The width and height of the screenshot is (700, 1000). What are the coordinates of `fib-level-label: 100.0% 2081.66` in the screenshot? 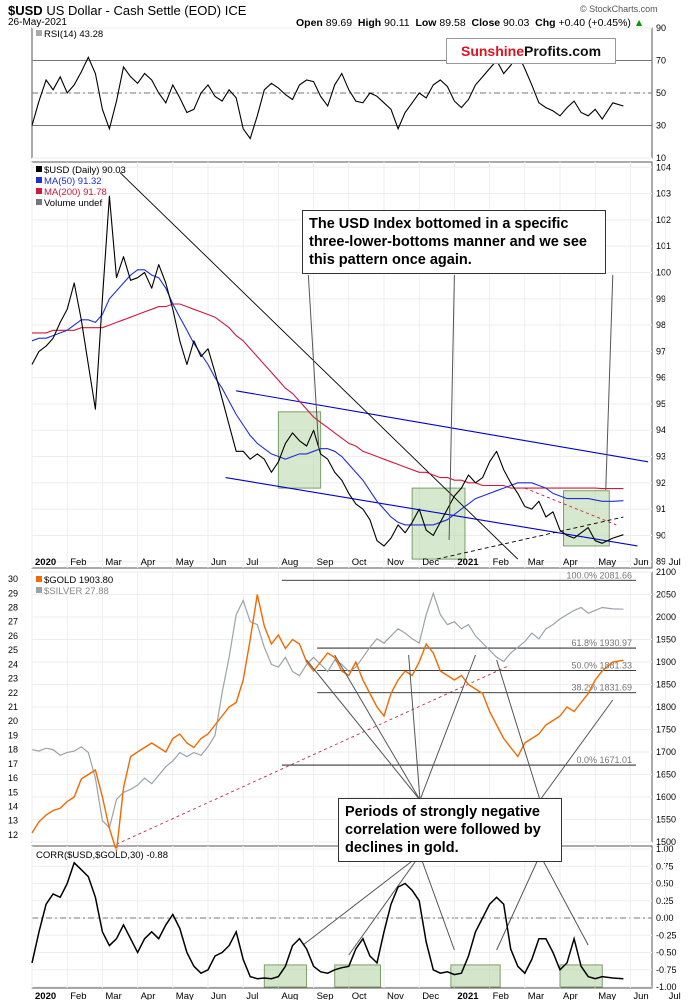 It's located at (599, 575).